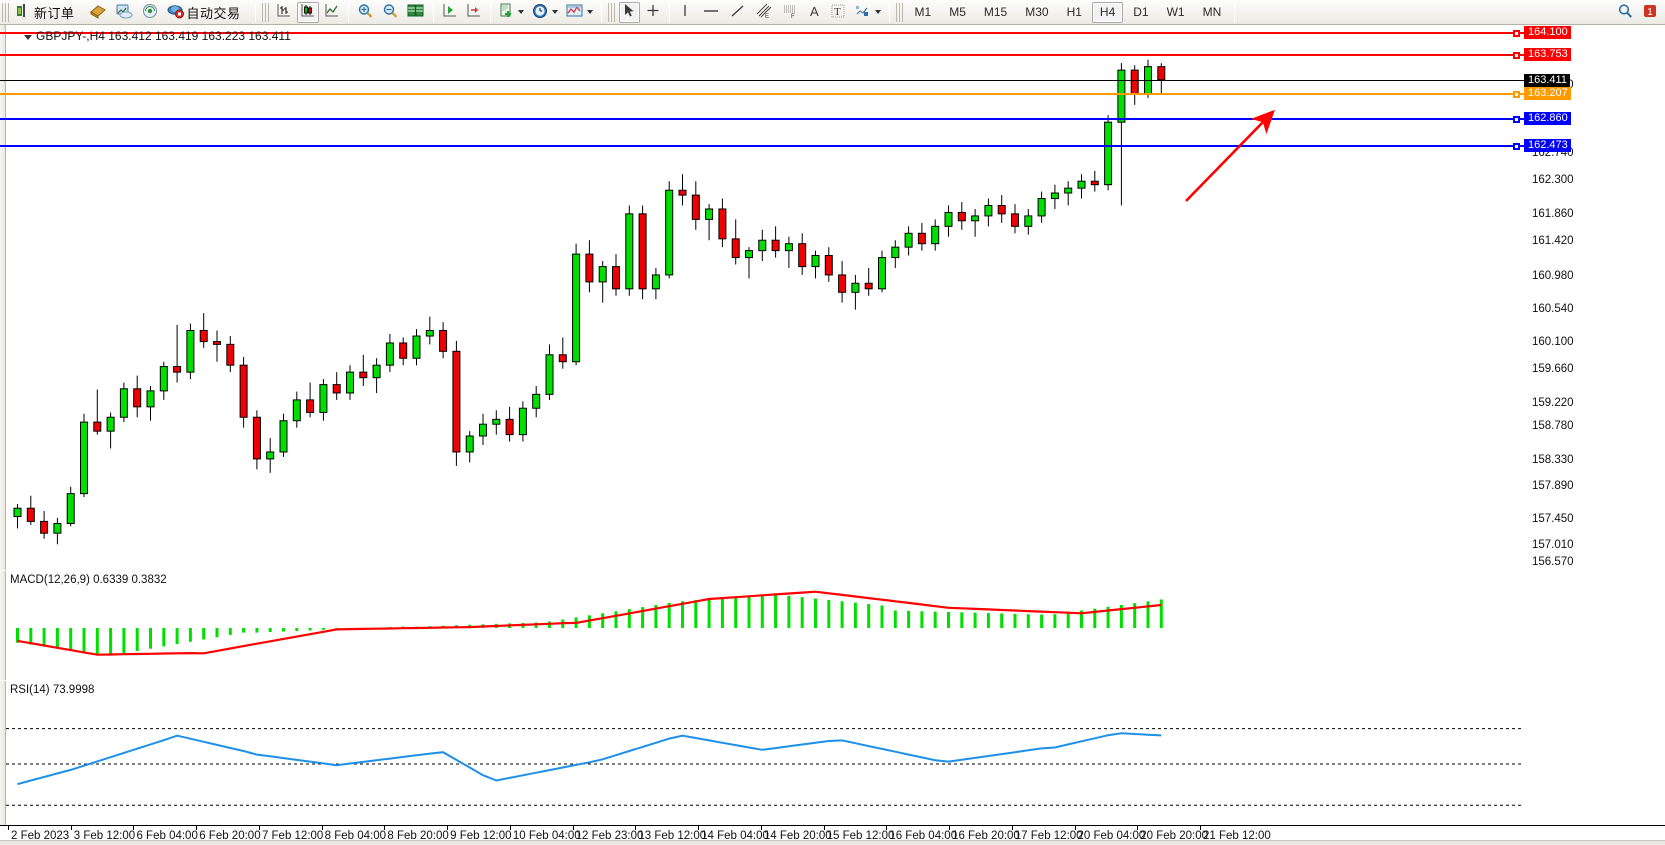 This screenshot has width=1665, height=845. I want to click on new-order-button: 新订单, so click(48, 12).